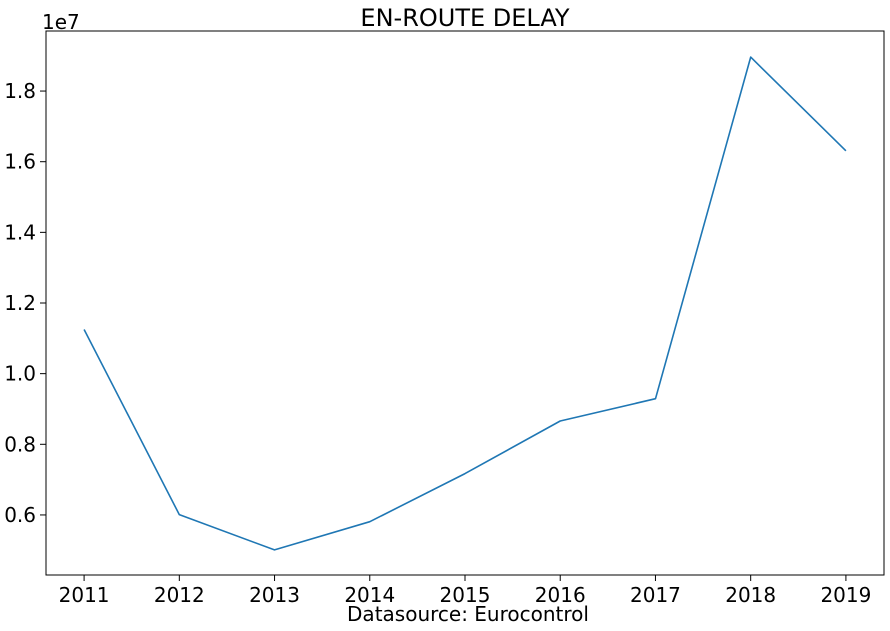 The width and height of the screenshot is (890, 631). I want to click on x-axis: 2011 2012 2013 2014 2015 2016 2017 2018 2019, so click(465, 591).